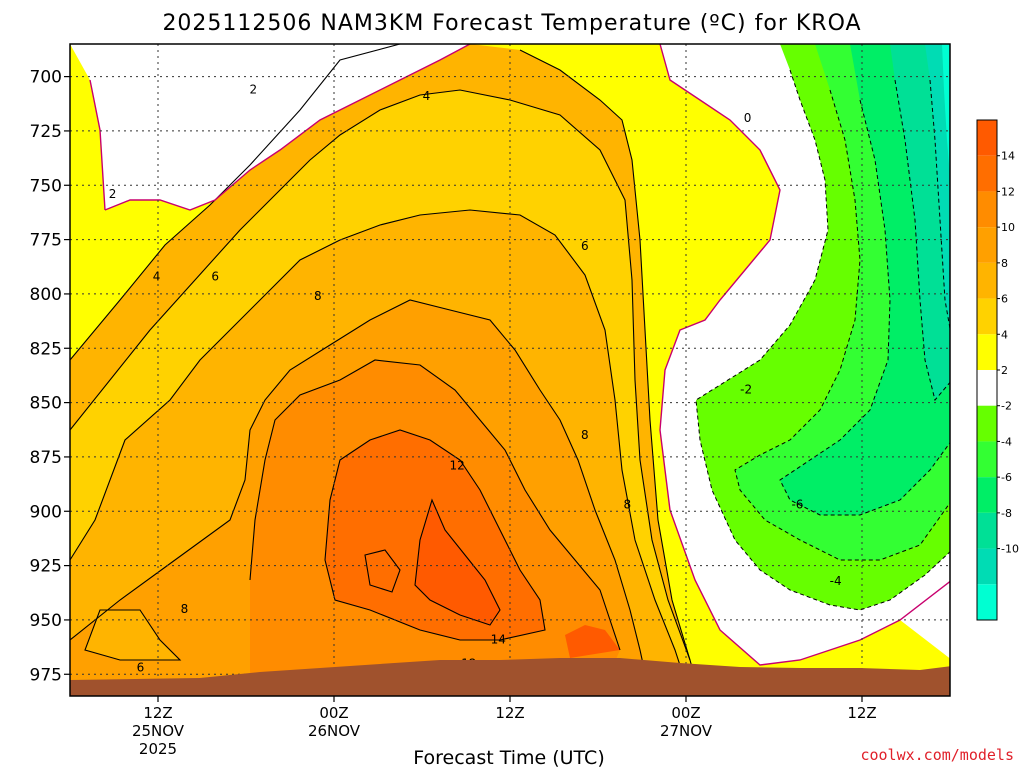 This screenshot has width=1024, height=768. Describe the element at coordinates (498, 639) in the screenshot. I see `contour-label: 14` at that location.